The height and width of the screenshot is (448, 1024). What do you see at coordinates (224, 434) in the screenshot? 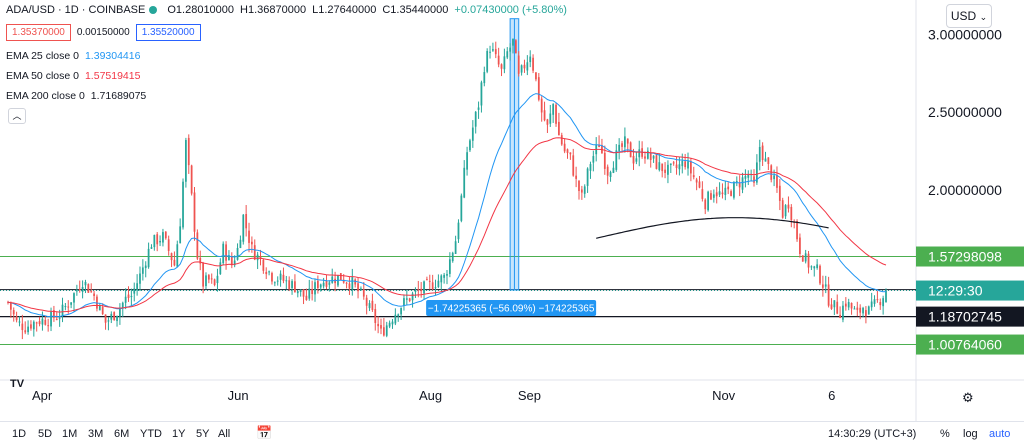
I see `tf-all: All` at bounding box center [224, 434].